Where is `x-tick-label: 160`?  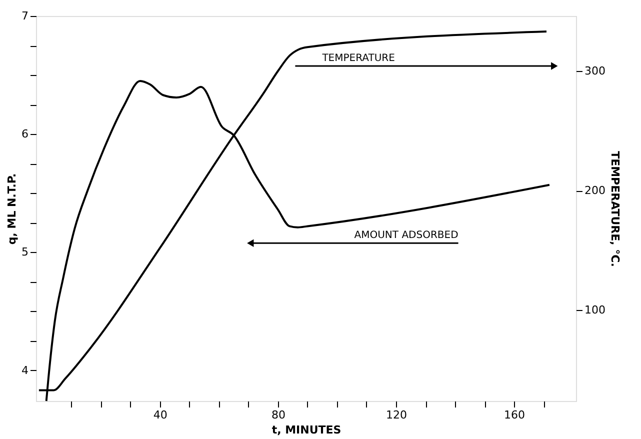 x-tick-label: 160 is located at coordinates (515, 415).